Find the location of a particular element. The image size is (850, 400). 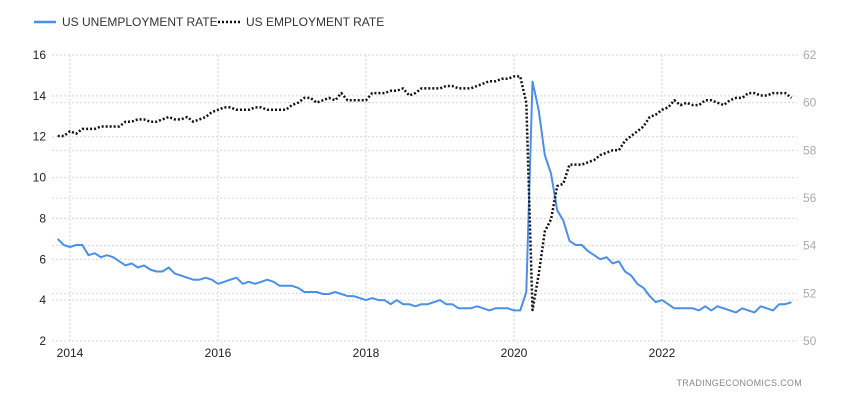

watermark: TRADINGECONOMICS.COM is located at coordinates (739, 383).